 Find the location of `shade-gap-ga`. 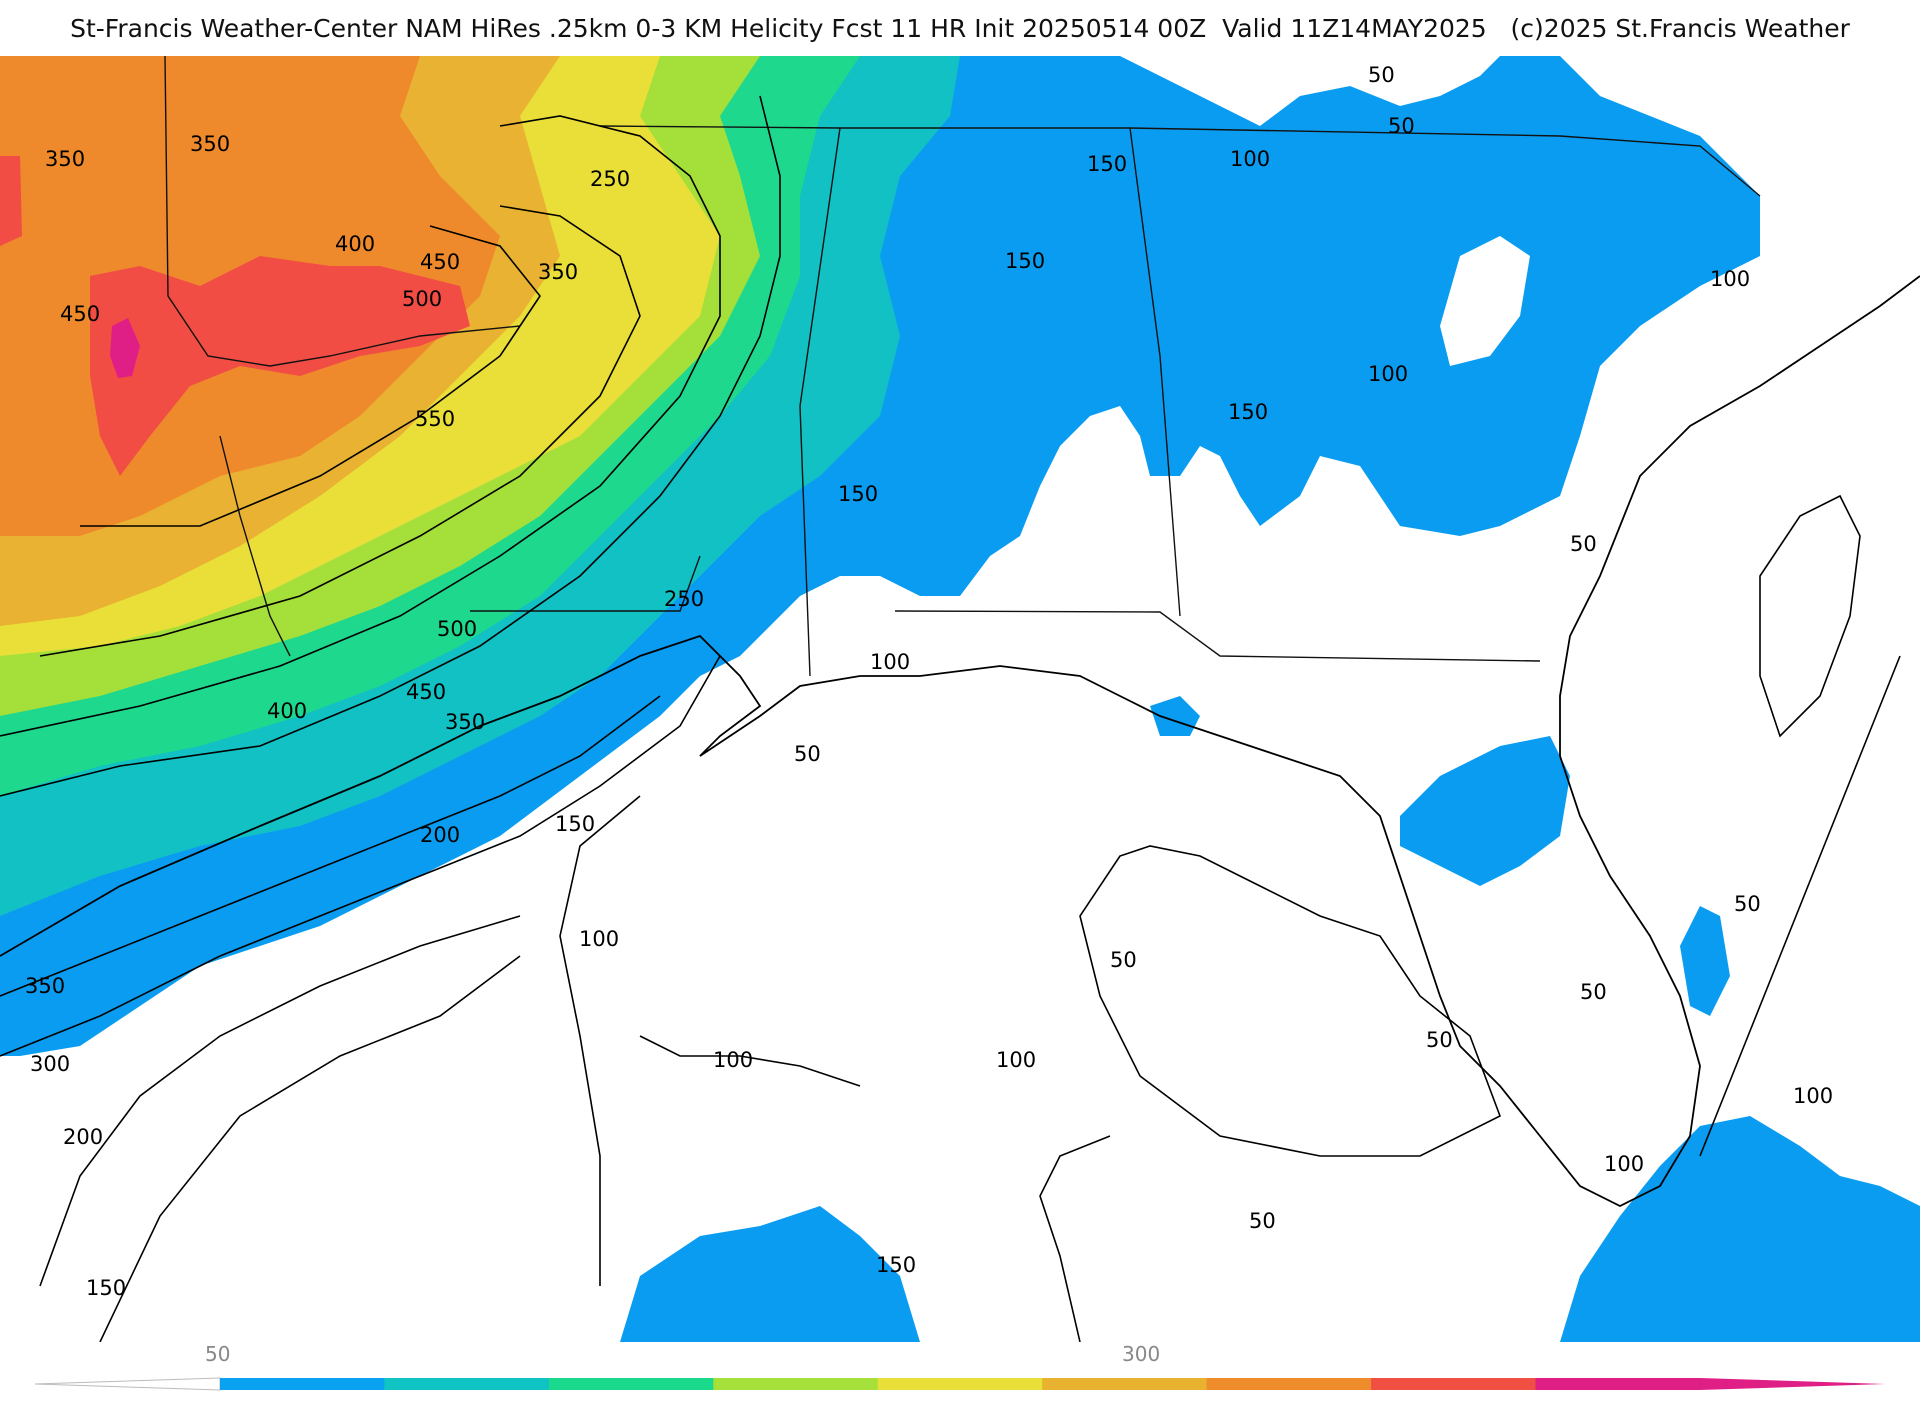

shade-gap-ga is located at coordinates (1485, 301).